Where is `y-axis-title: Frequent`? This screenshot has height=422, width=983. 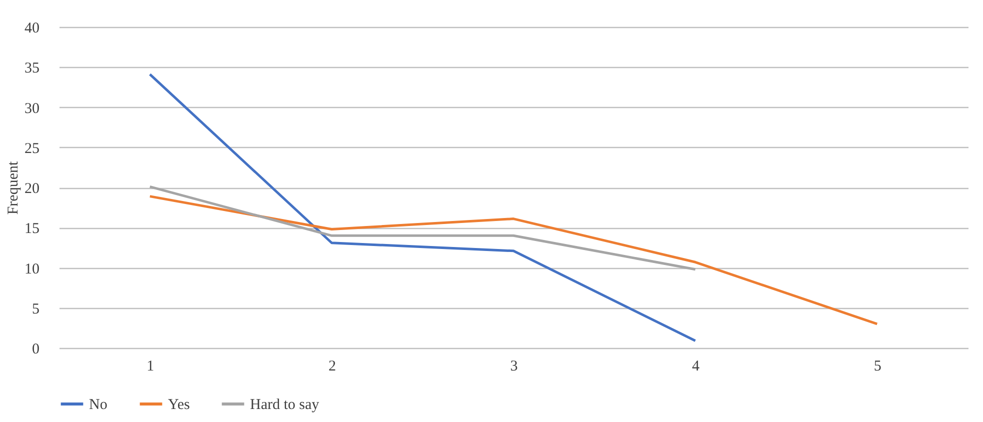
y-axis-title: Frequent is located at coordinates (14, 187).